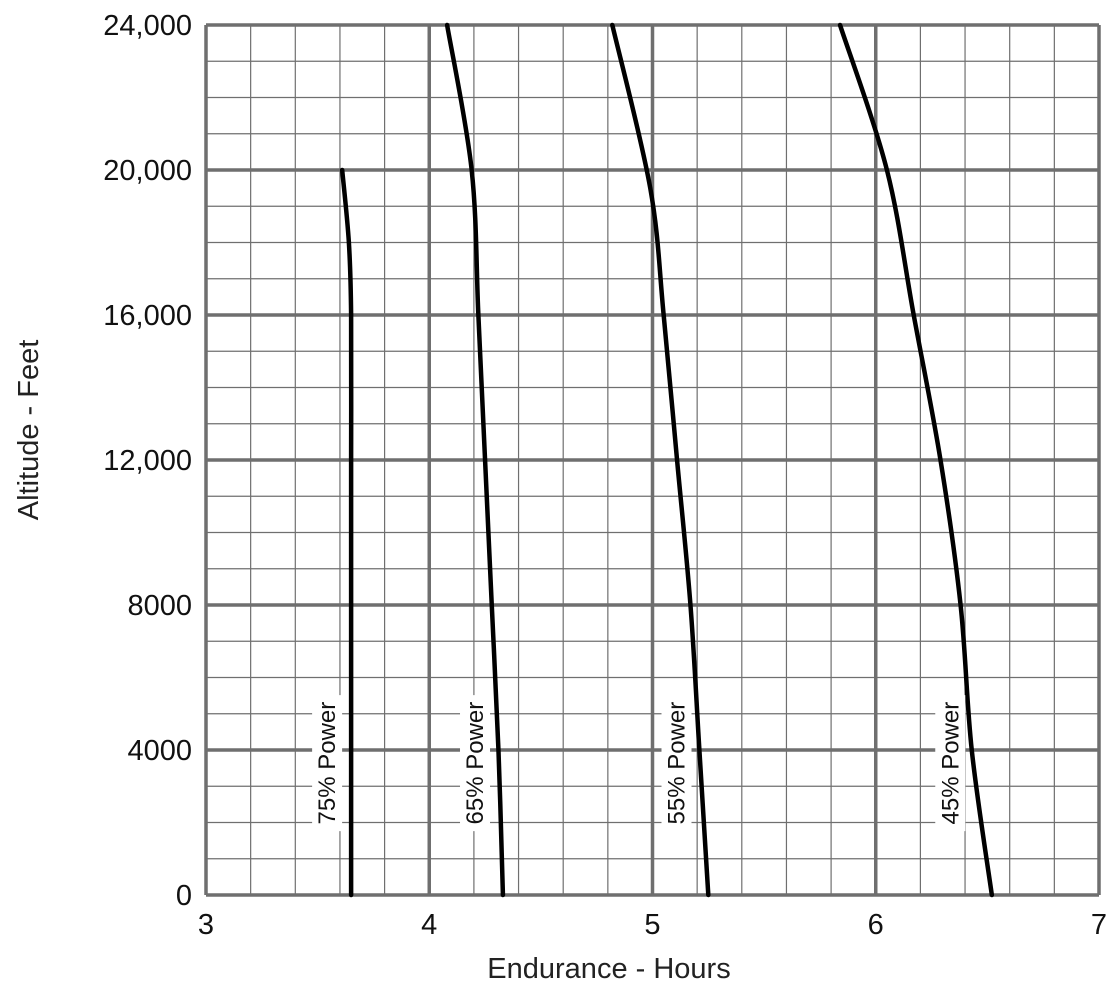 The height and width of the screenshot is (991, 1112). Describe the element at coordinates (206, 925) in the screenshot. I see `x-tick-label: 3` at that location.